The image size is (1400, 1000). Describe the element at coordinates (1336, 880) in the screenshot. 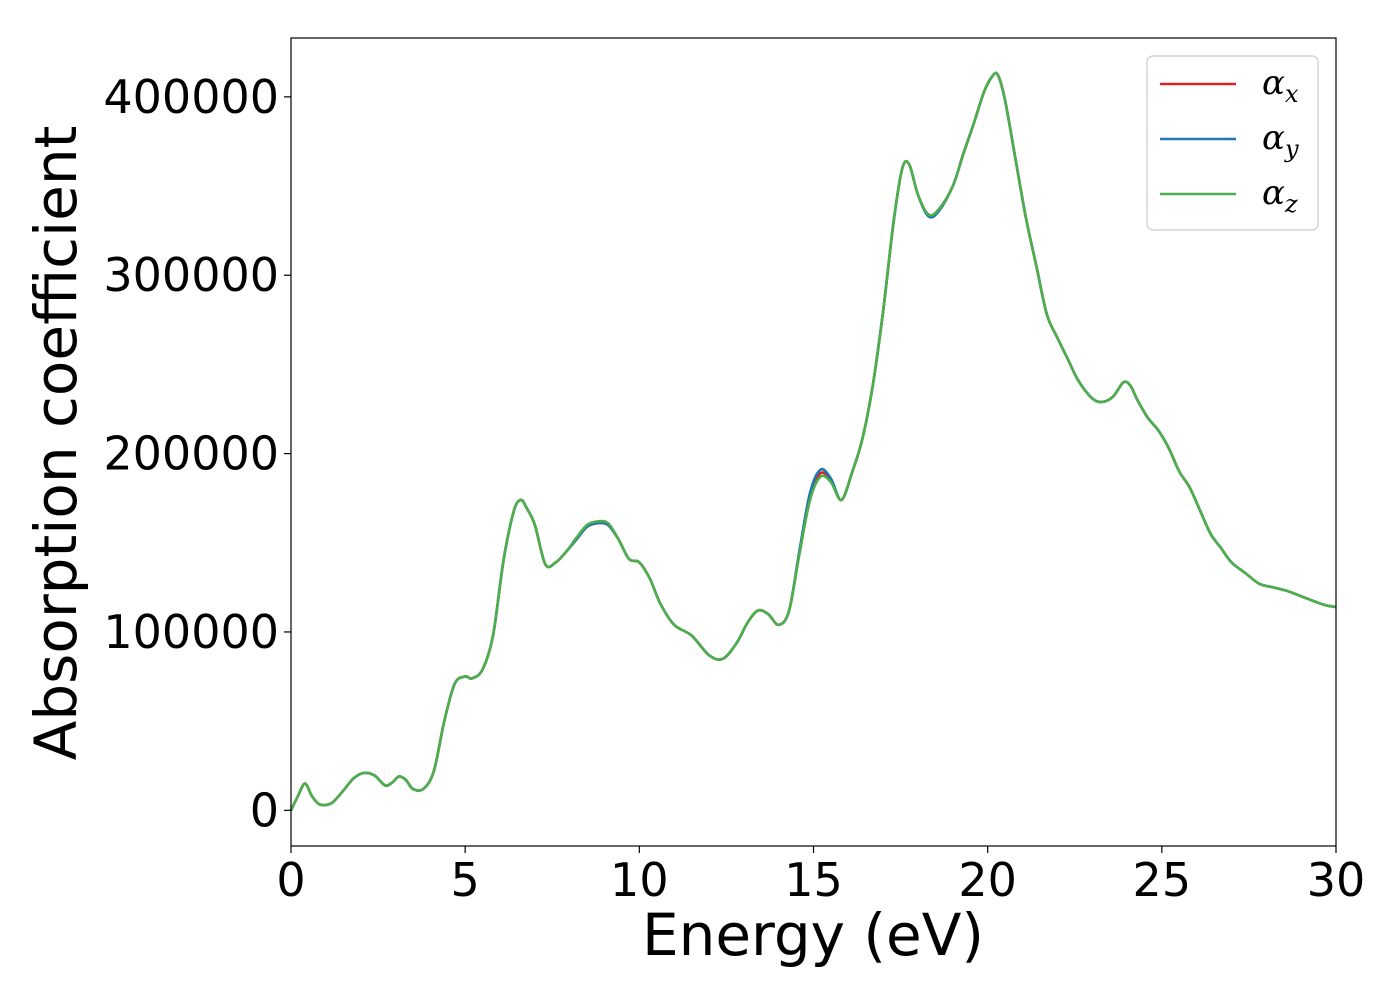

I see `x-tick-label: 30` at that location.